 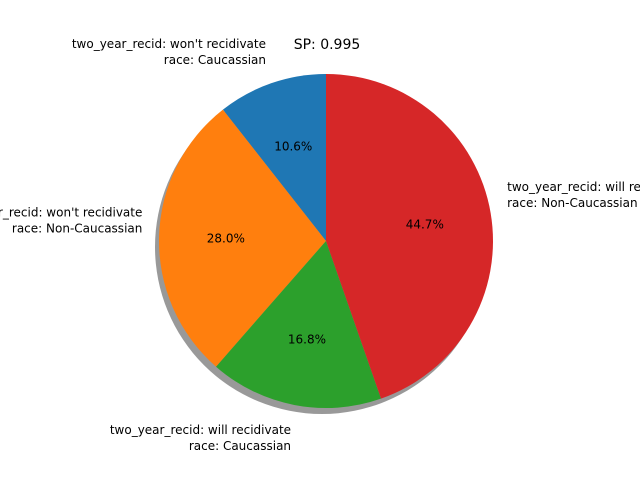 I want to click on pie-percent-label-2: 28.0%, so click(x=226, y=238).